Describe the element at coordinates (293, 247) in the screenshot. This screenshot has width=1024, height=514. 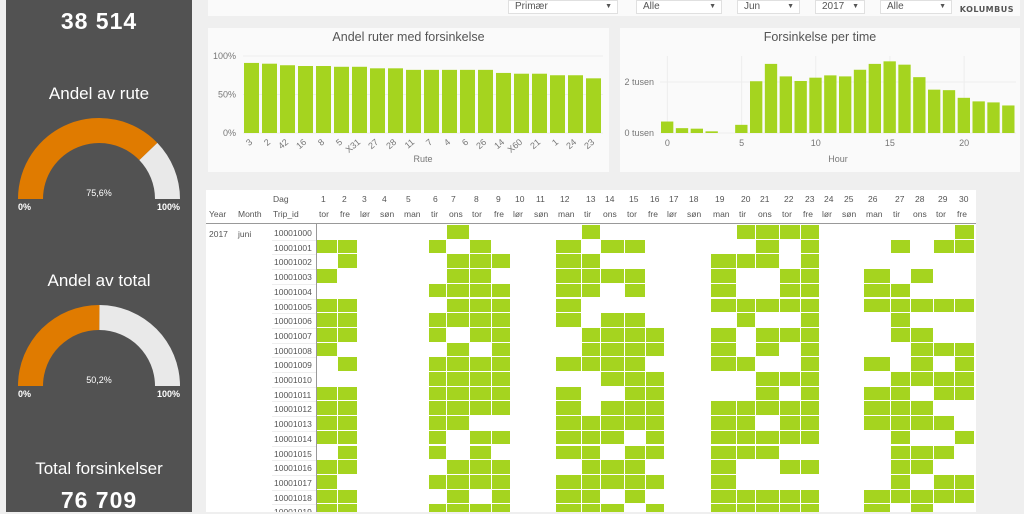
I see `row-trip-id: 10001001` at that location.